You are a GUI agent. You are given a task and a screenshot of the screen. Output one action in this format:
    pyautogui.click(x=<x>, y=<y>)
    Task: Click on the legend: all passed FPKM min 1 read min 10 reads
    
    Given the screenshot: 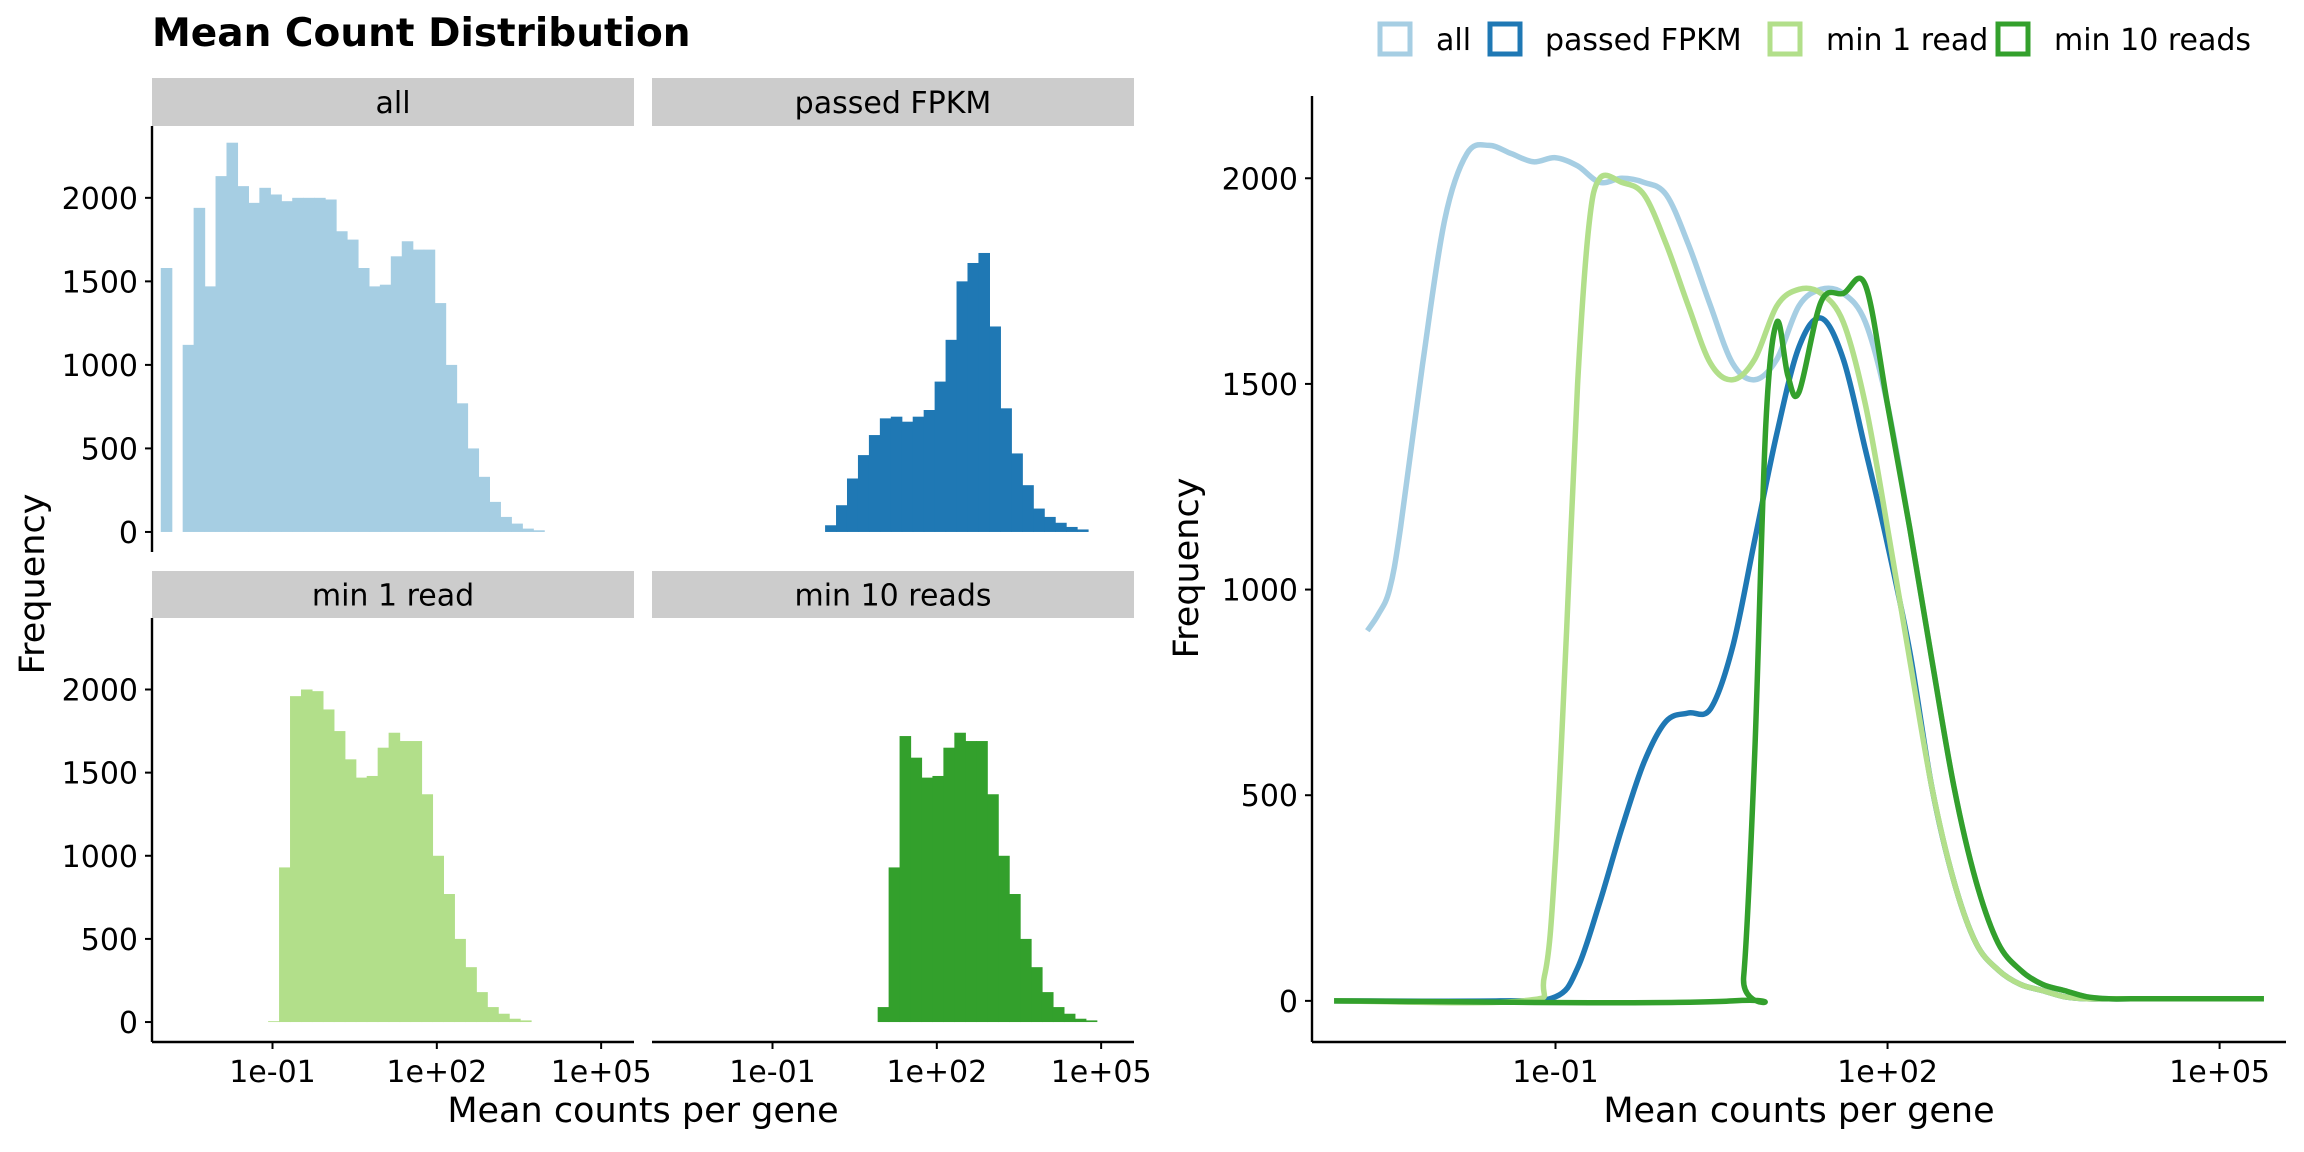 What is the action you would take?
    pyautogui.click(x=1814, y=39)
    